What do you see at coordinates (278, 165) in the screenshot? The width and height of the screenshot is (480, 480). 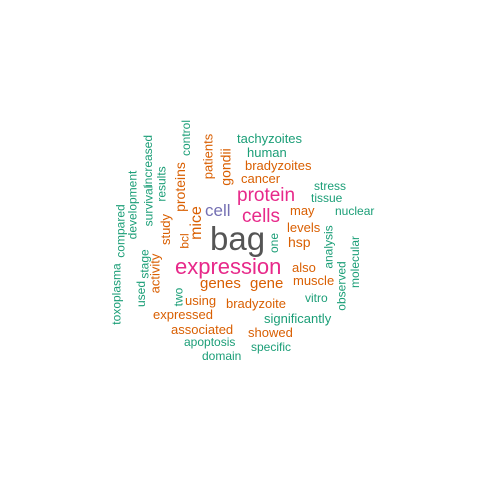 I see `word-bradyzoites: bradyzoites` at bounding box center [278, 165].